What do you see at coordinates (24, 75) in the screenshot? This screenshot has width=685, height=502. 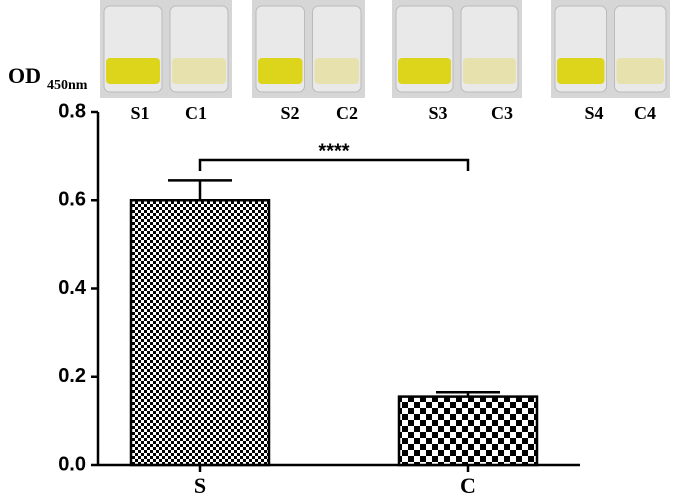 I see `y-axis-label: OD` at bounding box center [24, 75].